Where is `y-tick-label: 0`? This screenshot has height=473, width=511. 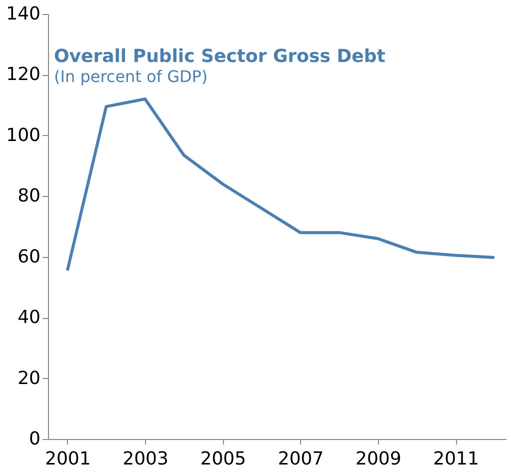
y-tick-label: 0 is located at coordinates (34, 439).